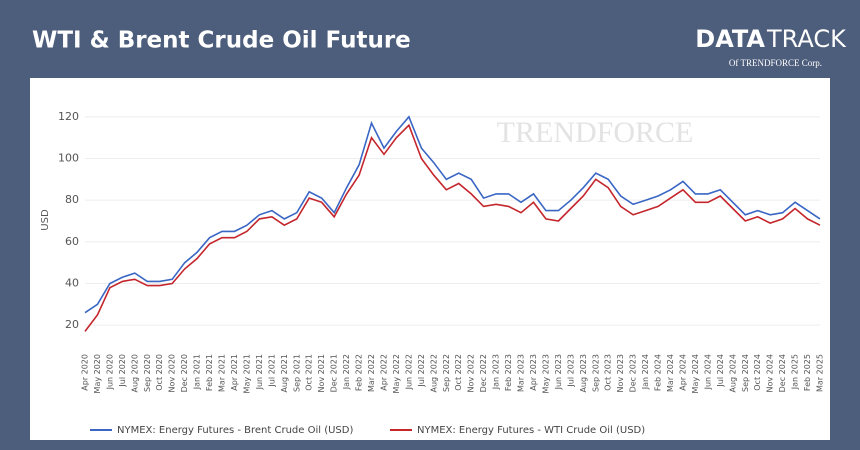 Image resolution: width=860 pixels, height=450 pixels. I want to click on y-tick-label: 120, so click(68, 116).